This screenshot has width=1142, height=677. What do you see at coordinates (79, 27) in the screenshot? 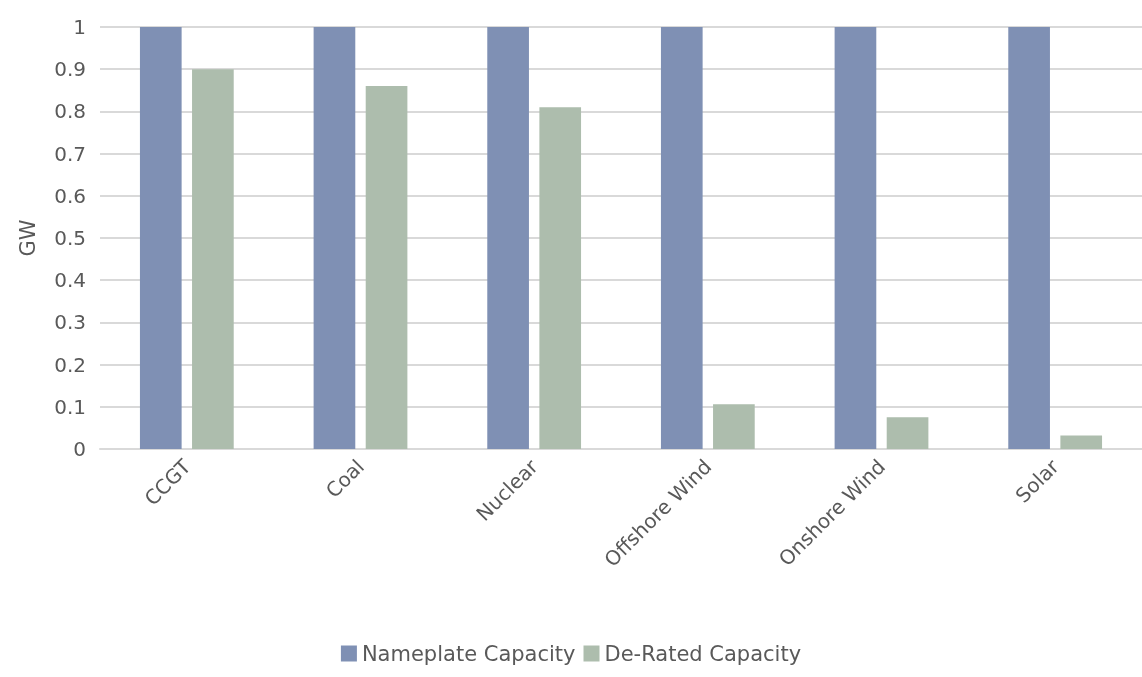
I see `y-tick-label: 1` at bounding box center [79, 27].